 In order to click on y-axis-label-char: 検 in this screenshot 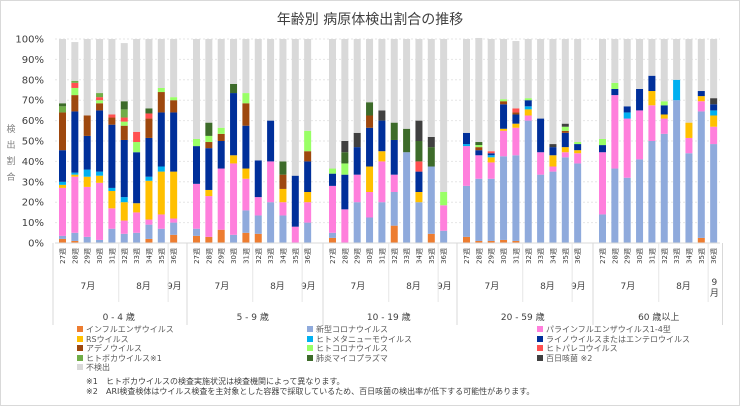, I will do `click(10, 129)`.